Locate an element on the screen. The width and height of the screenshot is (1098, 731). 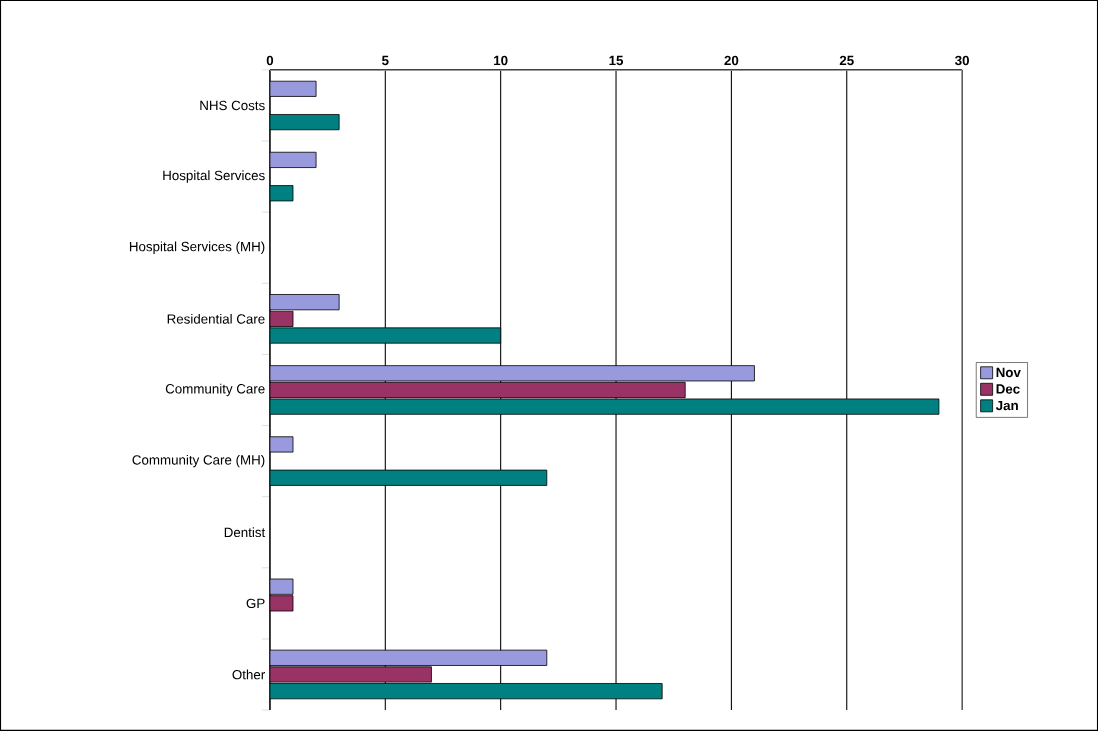
x-tick-label: 5 is located at coordinates (385, 60).